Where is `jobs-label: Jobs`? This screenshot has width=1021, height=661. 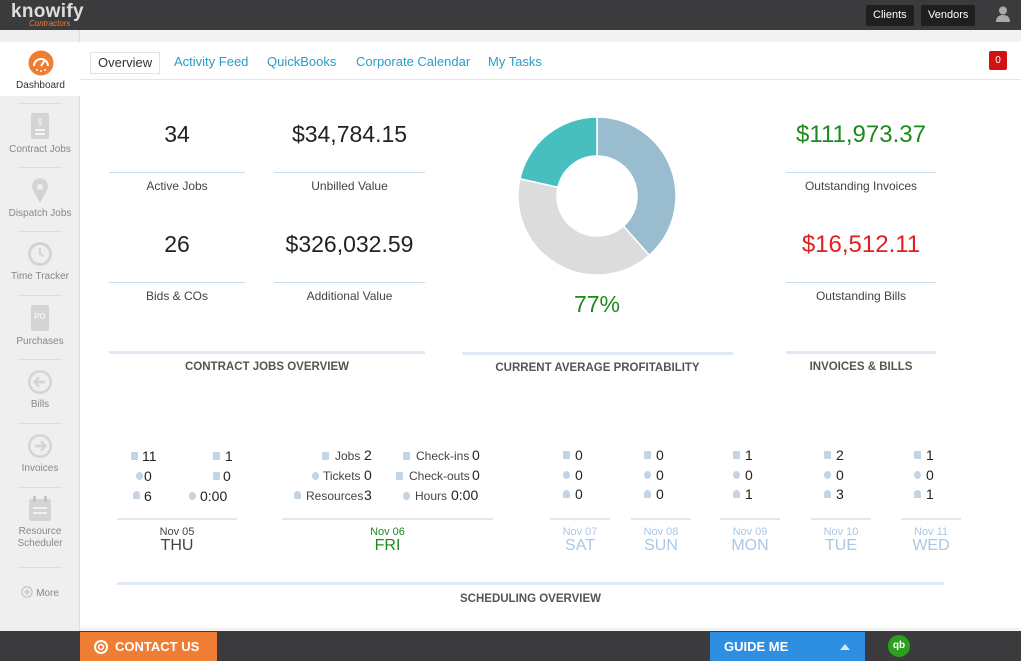
jobs-label: Jobs is located at coordinates (348, 456).